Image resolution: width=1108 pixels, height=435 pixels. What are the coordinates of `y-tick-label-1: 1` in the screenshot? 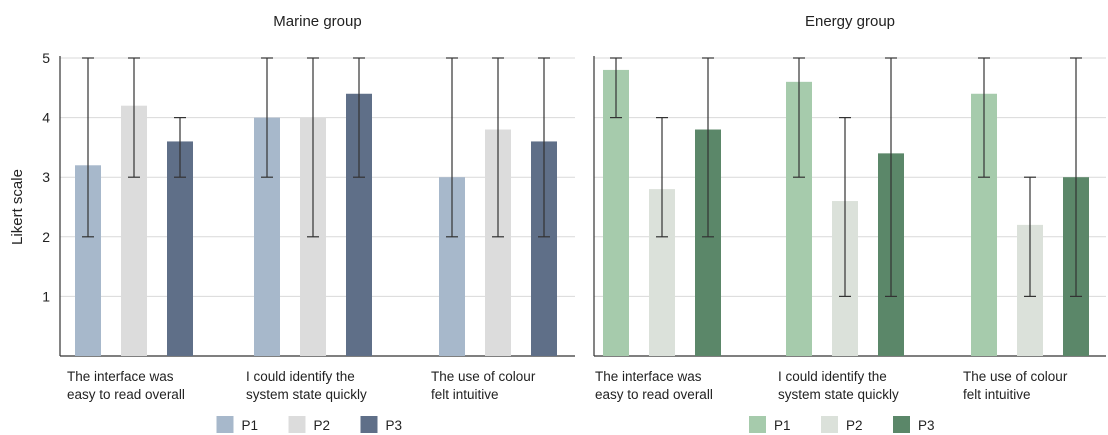 It's located at (46, 296).